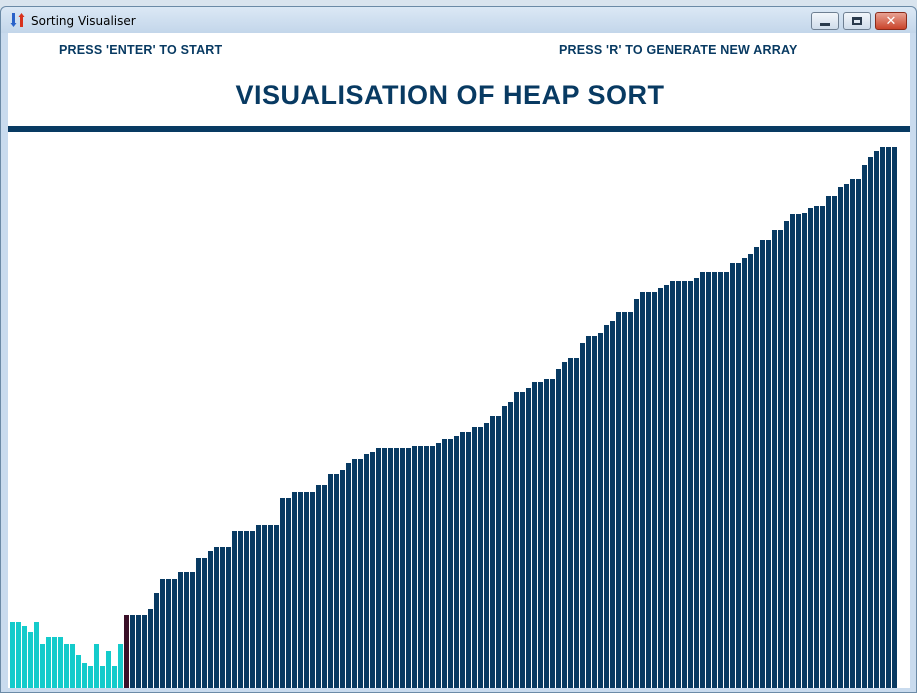 The image size is (917, 693). I want to click on title-bar: Sorting Visualiser ✕, so click(458, 20).